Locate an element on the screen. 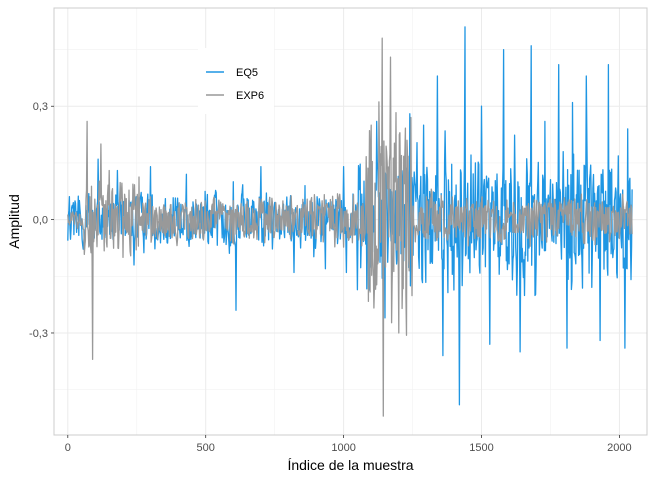  y-axis-ticks: -0,3 0,0 0,3 is located at coordinates (41, 220).